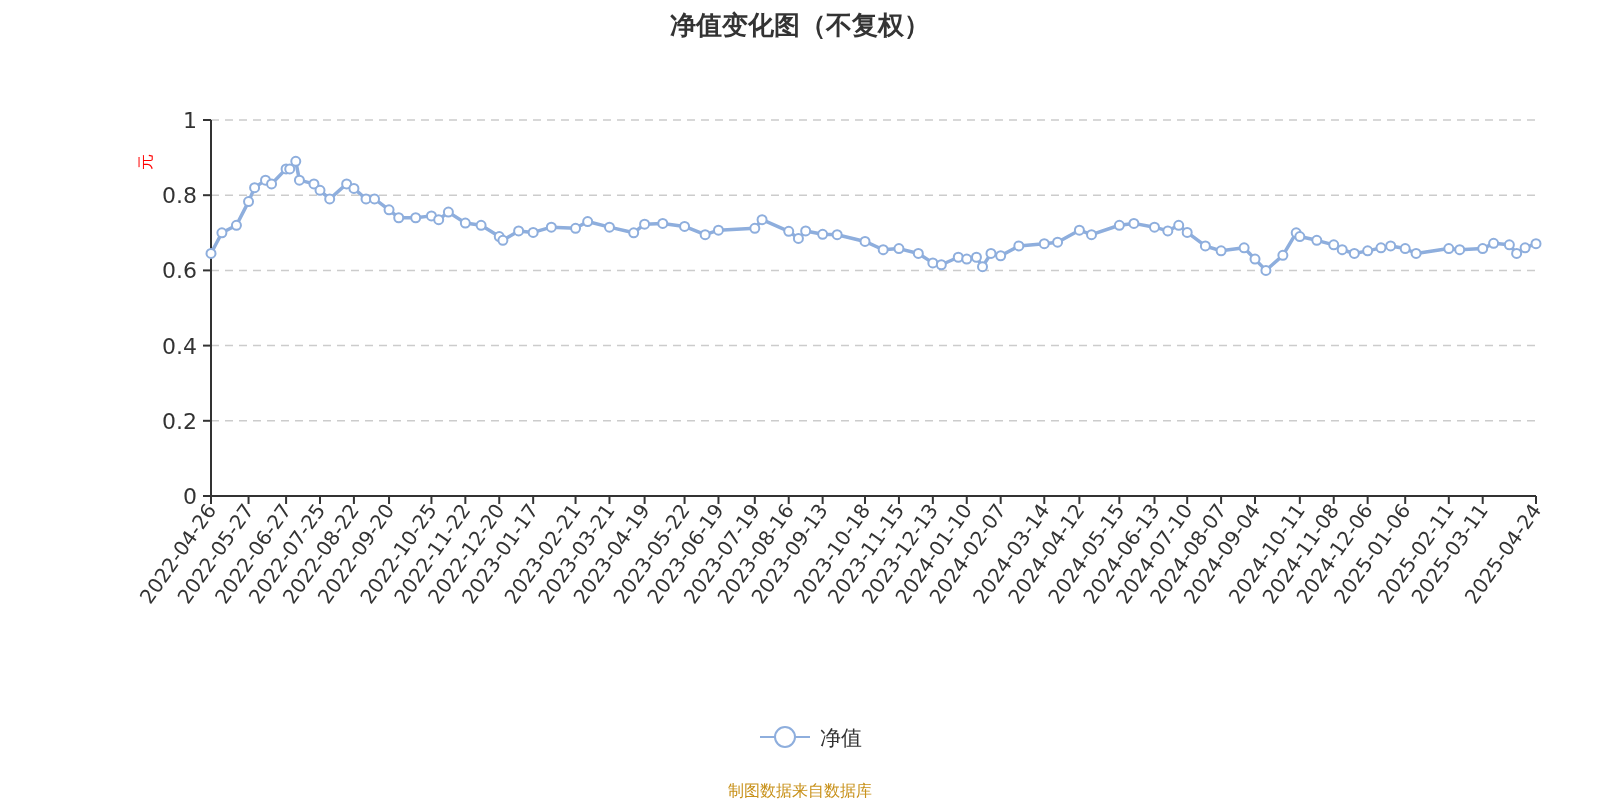 The height and width of the screenshot is (800, 1600). What do you see at coordinates (179, 346) in the screenshot?
I see `y-tick-label: 0.4` at bounding box center [179, 346].